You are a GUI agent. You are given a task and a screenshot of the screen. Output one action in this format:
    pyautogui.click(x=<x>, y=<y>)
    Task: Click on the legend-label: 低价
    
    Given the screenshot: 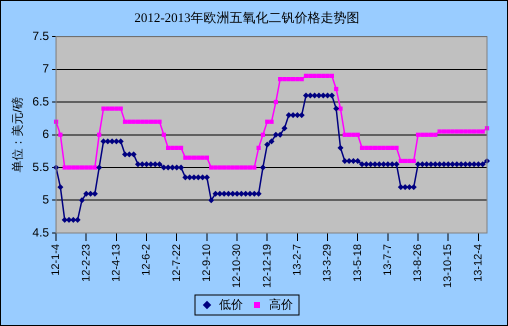 What is the action you would take?
    pyautogui.click(x=231, y=304)
    